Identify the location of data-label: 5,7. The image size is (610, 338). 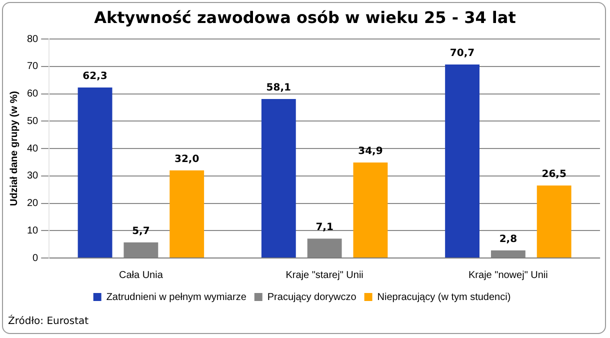
(141, 231).